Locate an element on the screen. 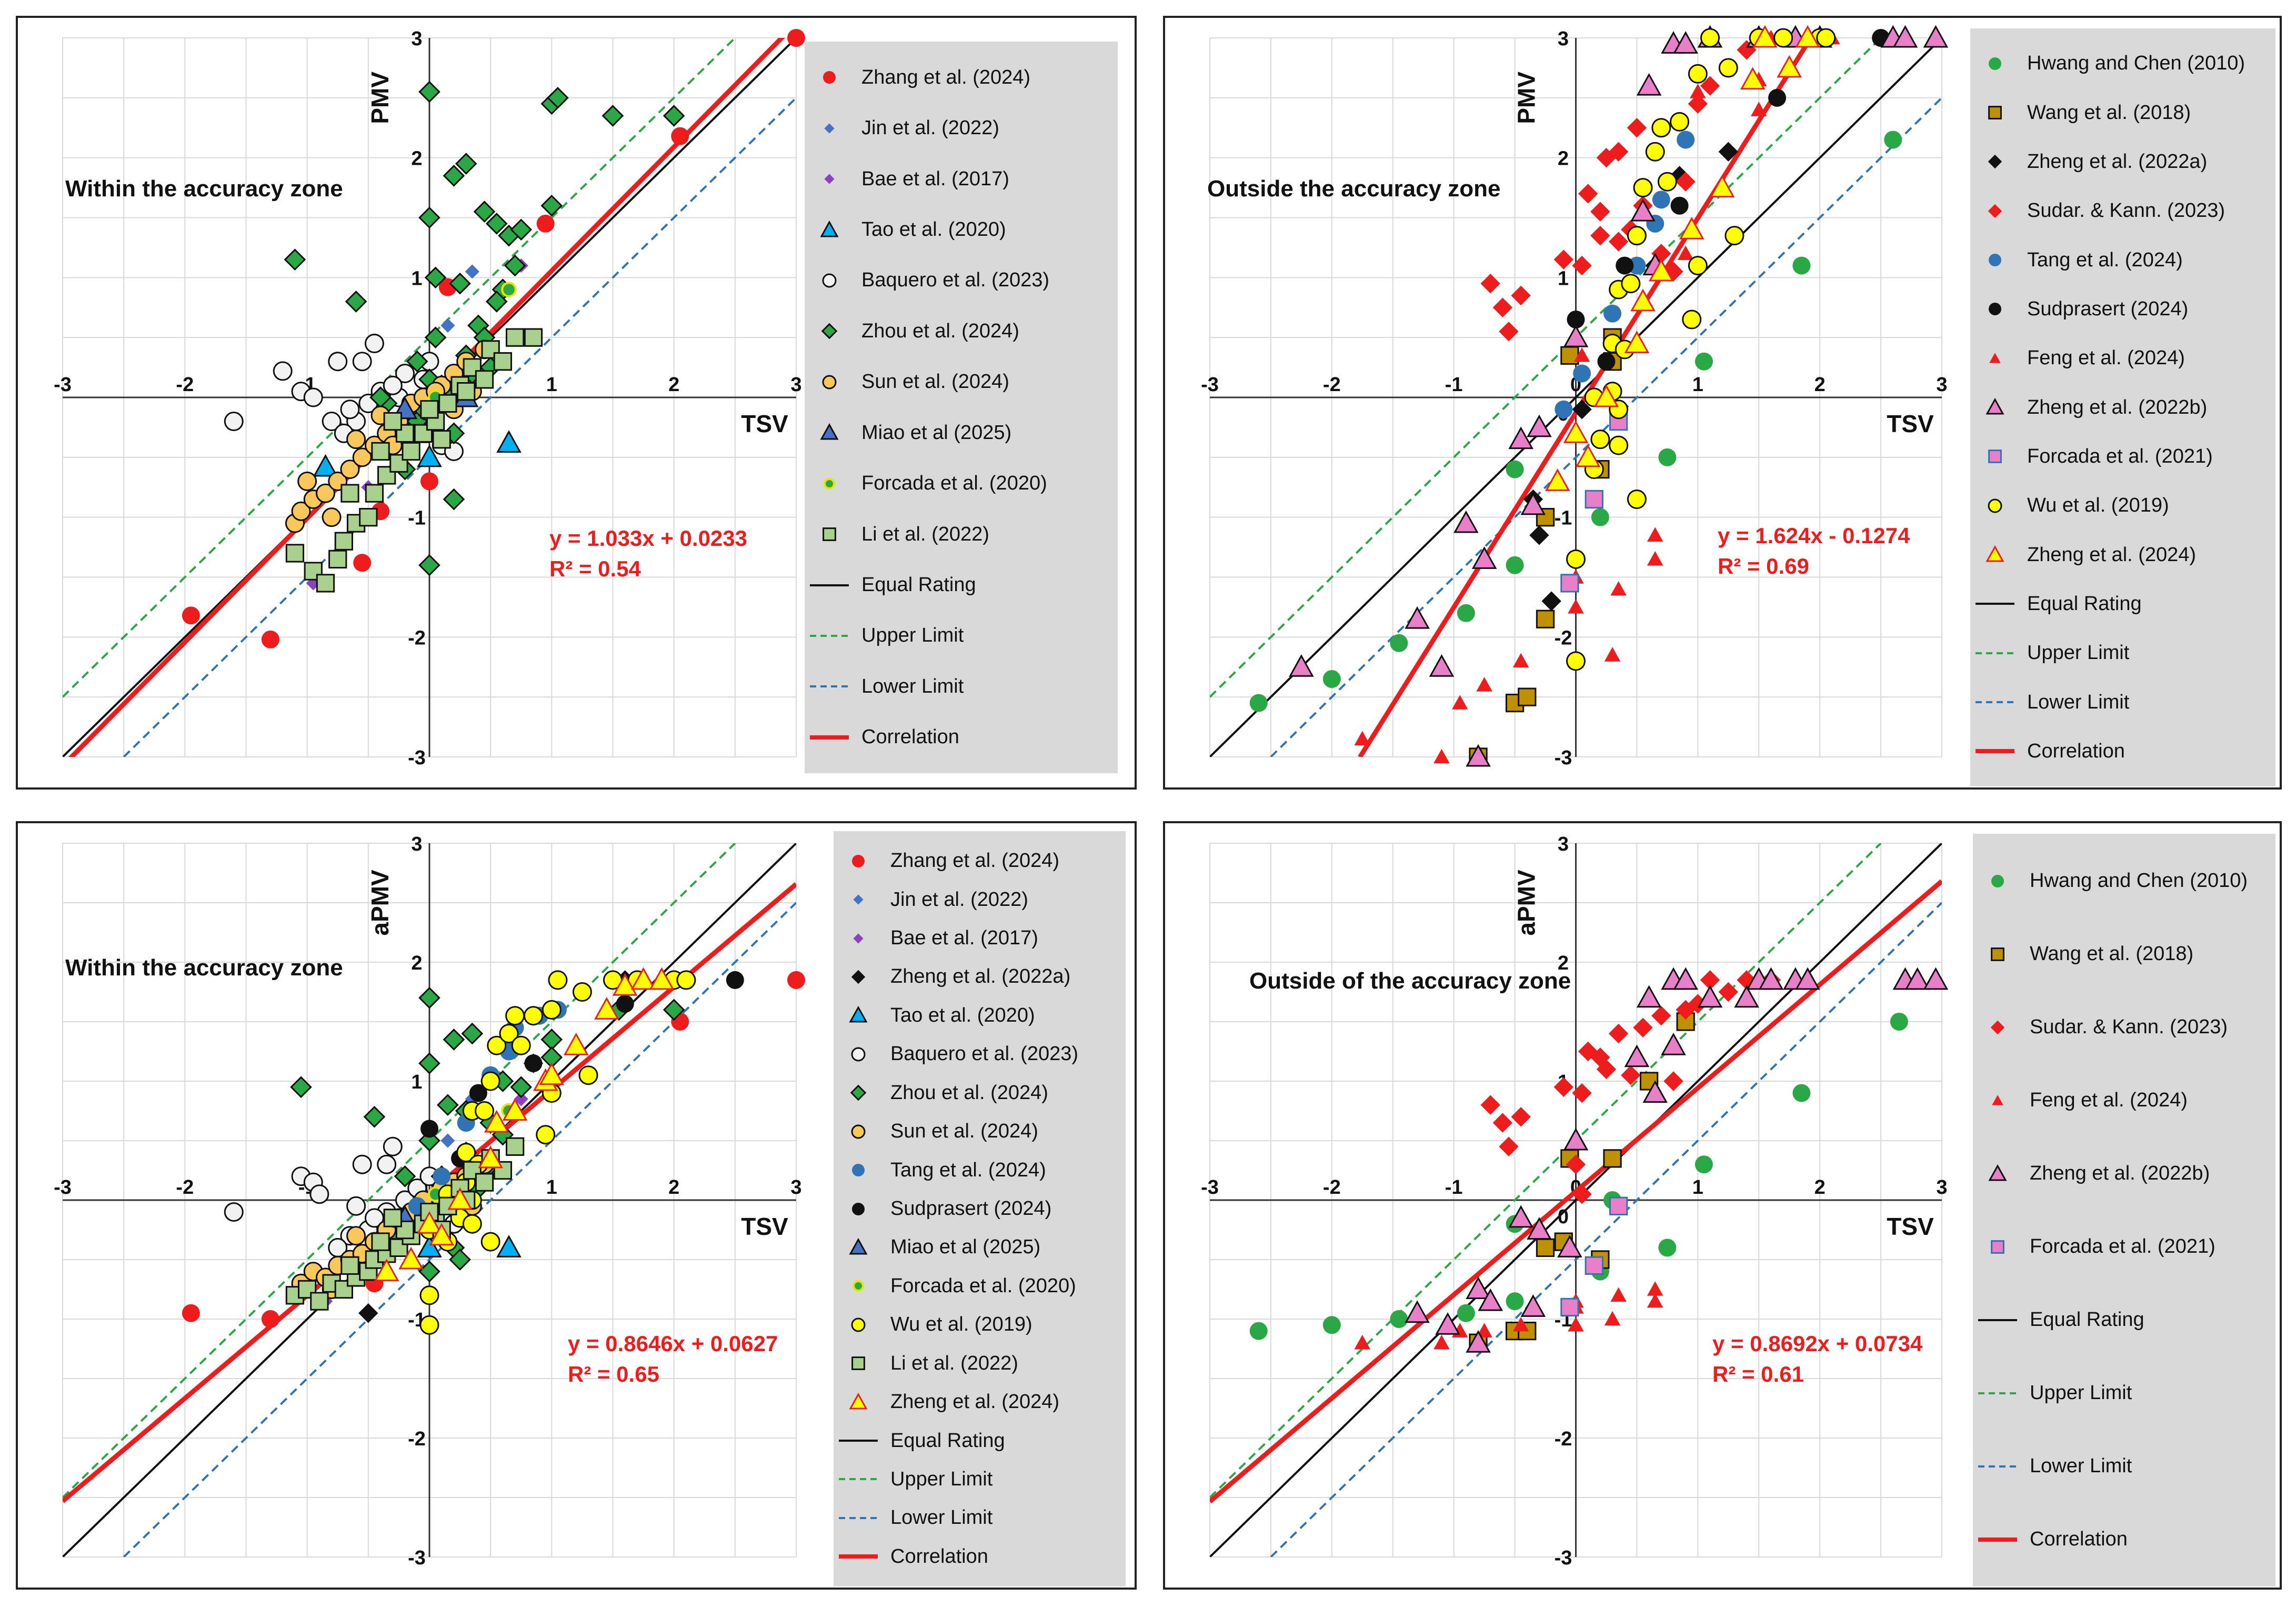 This screenshot has height=1607, width=2296. legend-item-zhou-et-al-2024: Zhou et al. (2024) is located at coordinates (962, 331).